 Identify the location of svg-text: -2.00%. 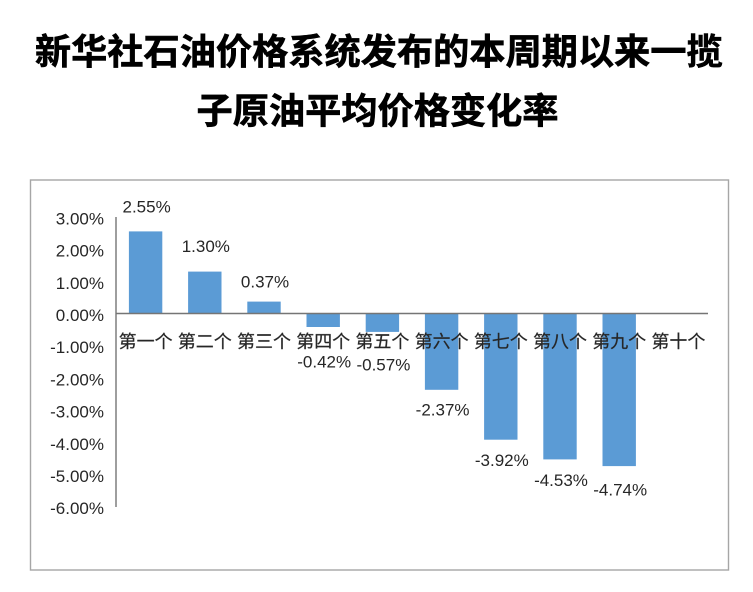
(77, 379).